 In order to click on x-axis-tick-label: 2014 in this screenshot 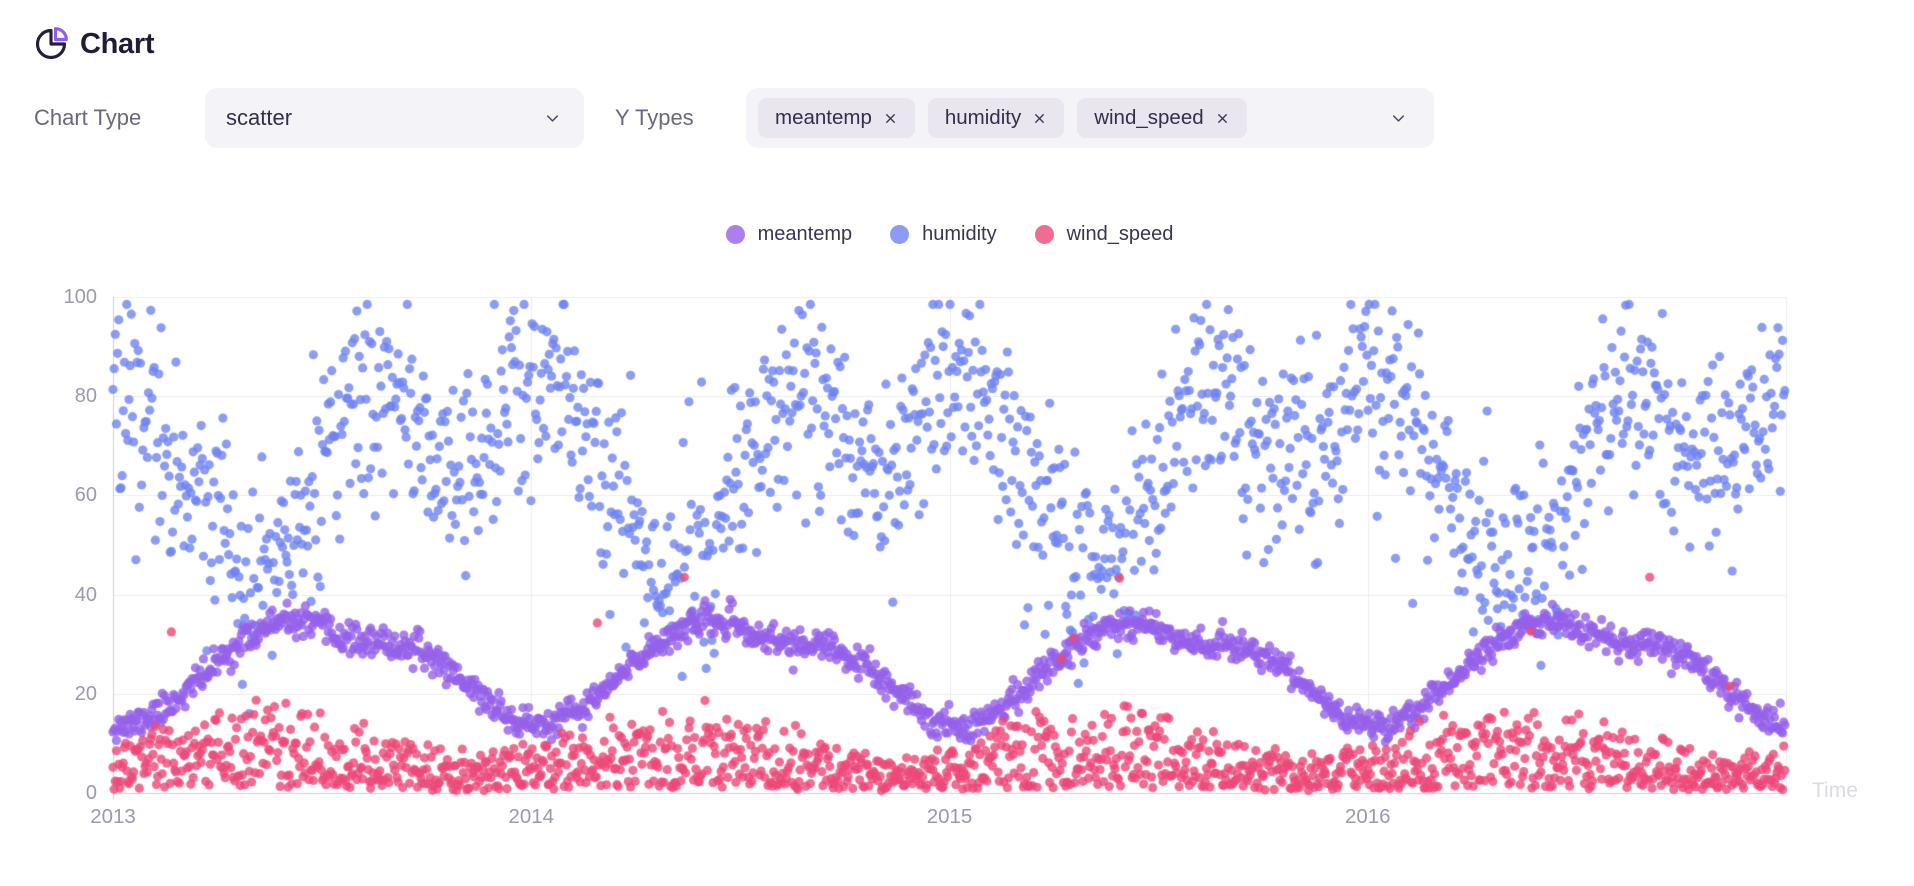, I will do `click(531, 816)`.